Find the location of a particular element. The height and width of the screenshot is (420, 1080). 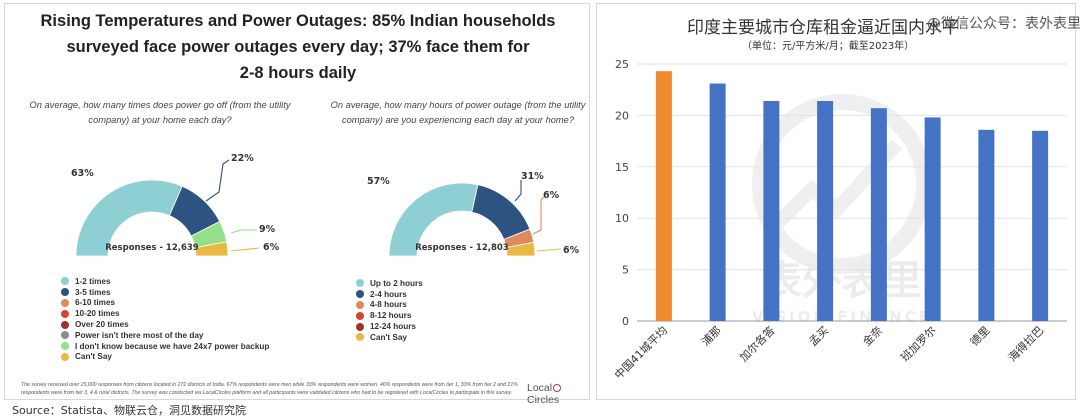

legend-item: 4-8 hours is located at coordinates (389, 305).